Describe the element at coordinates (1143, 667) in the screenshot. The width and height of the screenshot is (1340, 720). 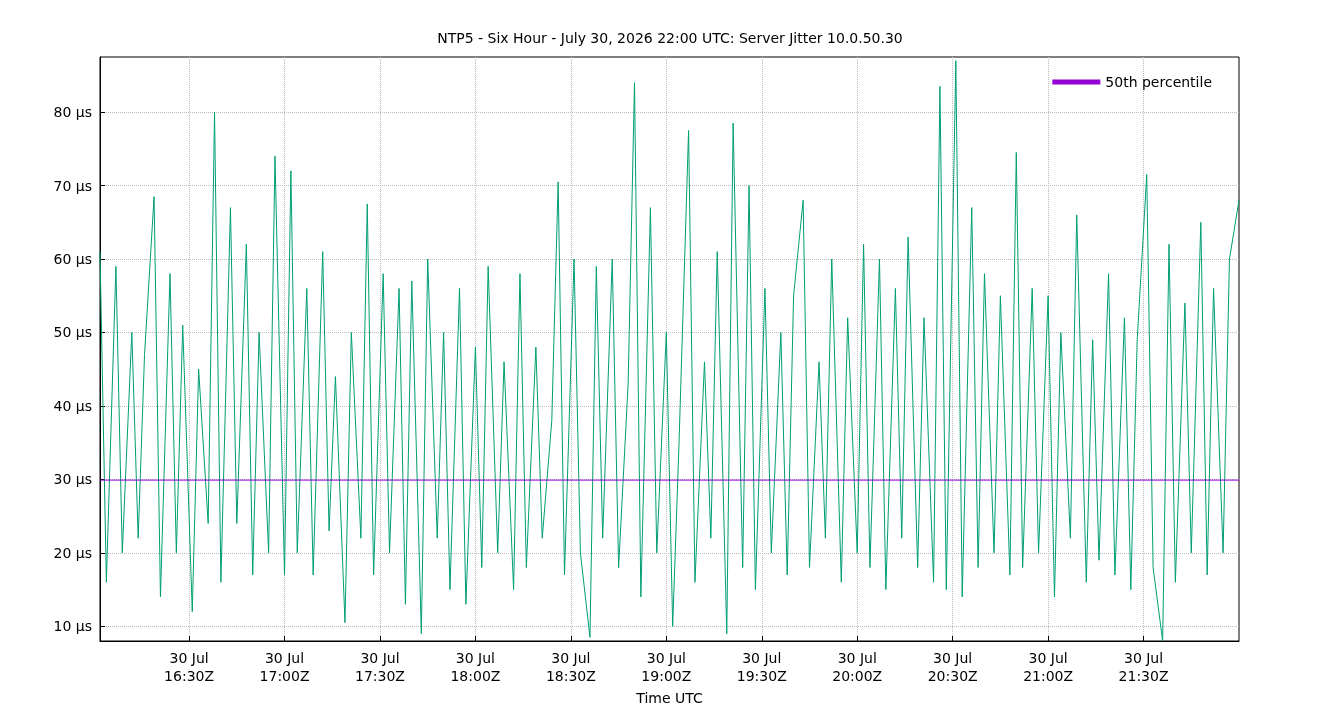
I see `x-tick-label: 30 Jul 21:30Z` at that location.